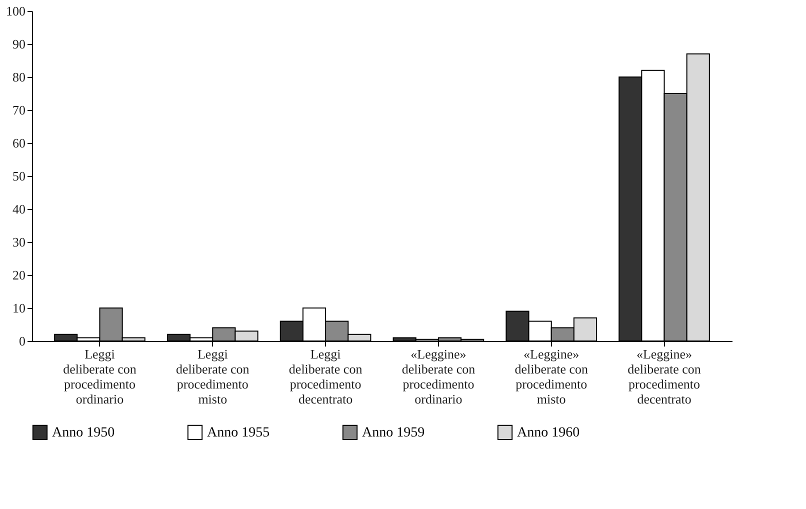  What do you see at coordinates (19, 77) in the screenshot?
I see `y-tick-label: 80` at bounding box center [19, 77].